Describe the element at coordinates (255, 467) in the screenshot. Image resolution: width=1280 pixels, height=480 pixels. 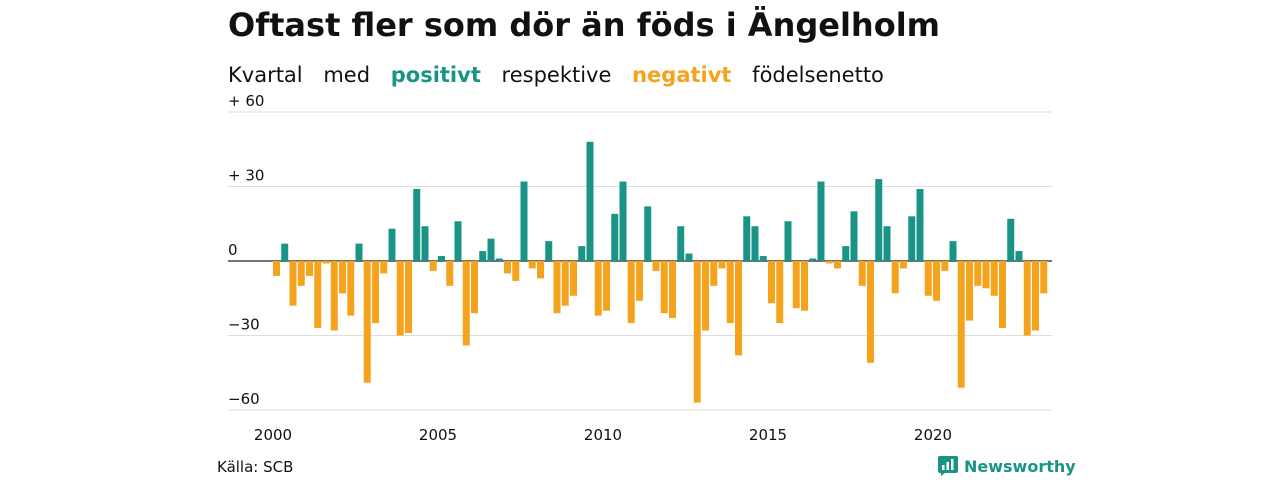
I see `source-note: Källa: SCB` at that location.